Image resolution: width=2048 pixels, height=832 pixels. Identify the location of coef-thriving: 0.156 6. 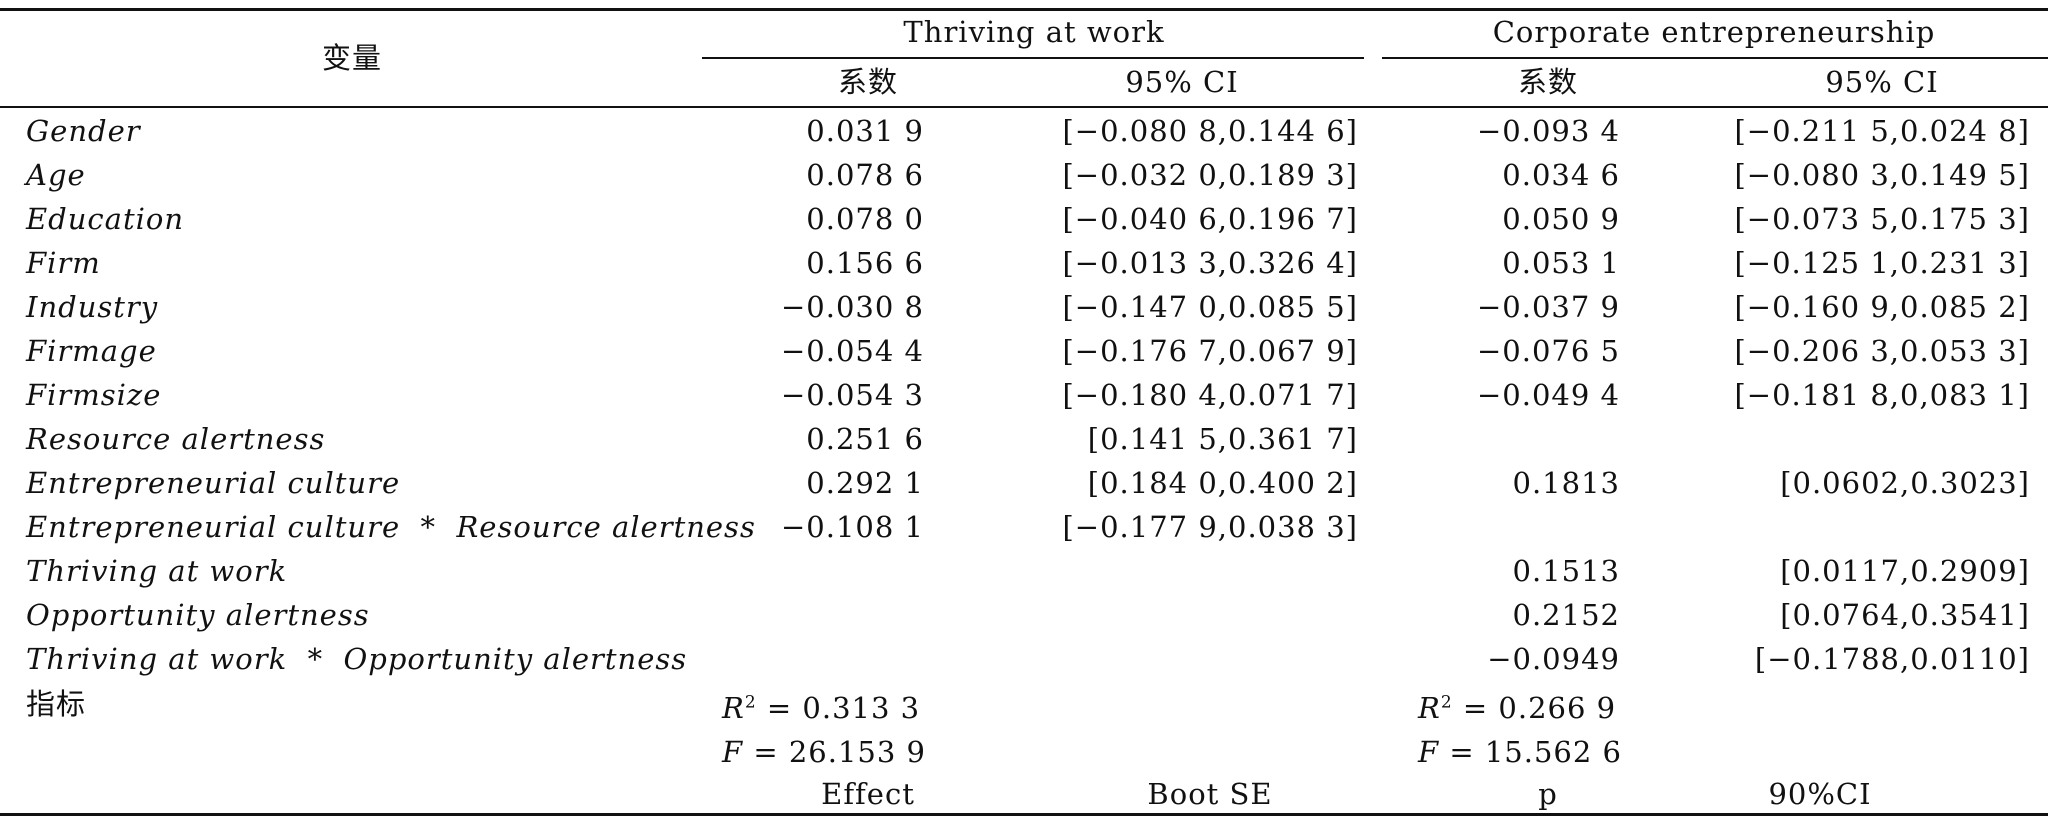
(865, 263).